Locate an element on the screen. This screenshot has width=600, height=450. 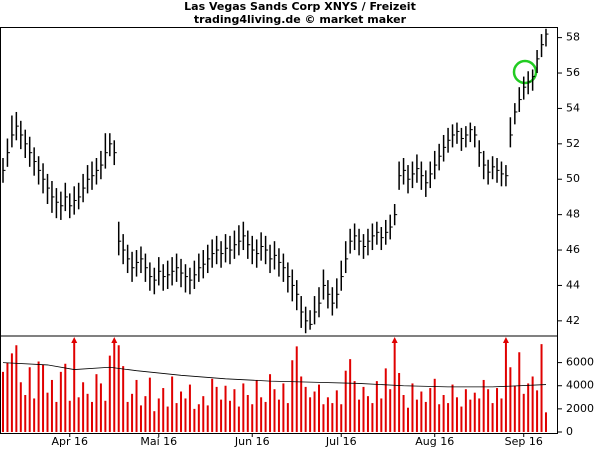
x-tick-label: Jun 16 is located at coordinates (252, 441).